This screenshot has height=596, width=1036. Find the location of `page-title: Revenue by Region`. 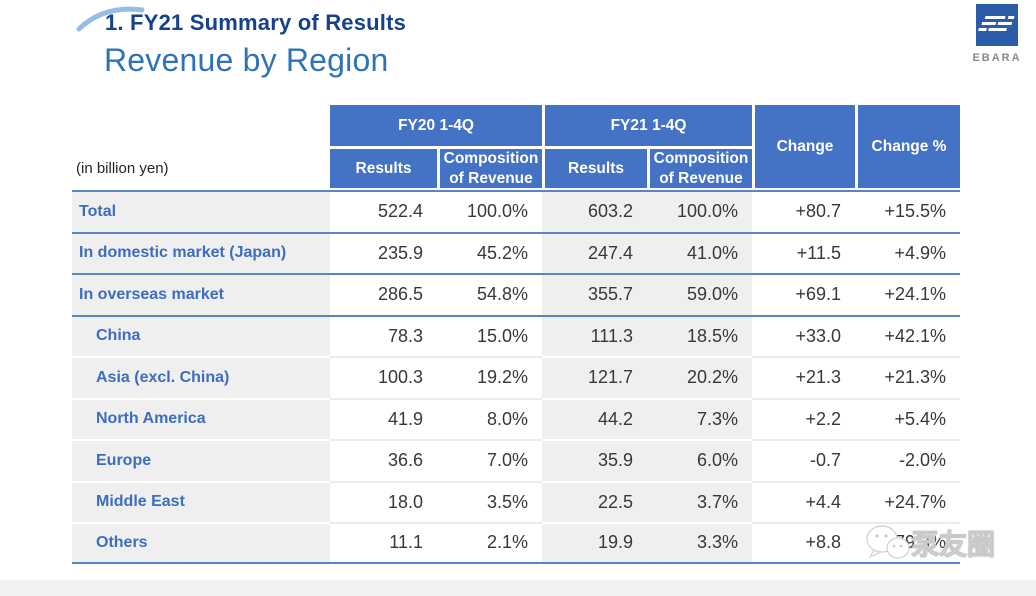

page-title: Revenue by Region is located at coordinates (246, 60).